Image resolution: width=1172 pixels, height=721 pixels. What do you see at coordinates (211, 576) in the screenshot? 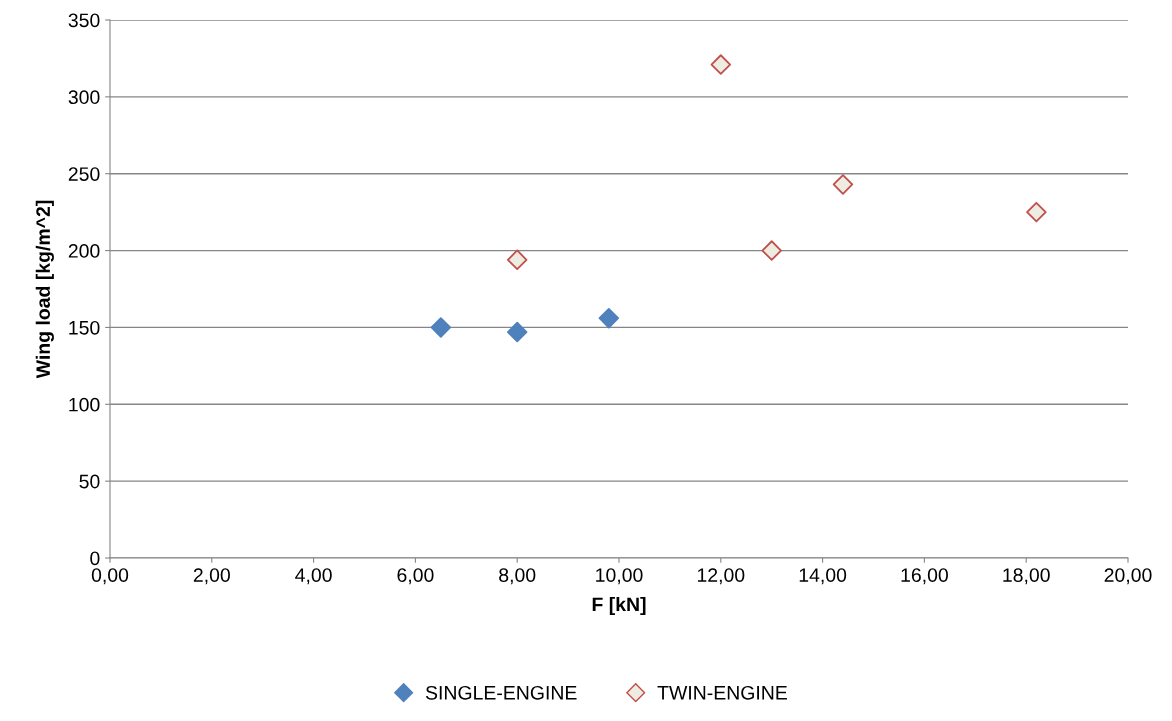
I see `x-tick-label: 2,00` at bounding box center [211, 576].